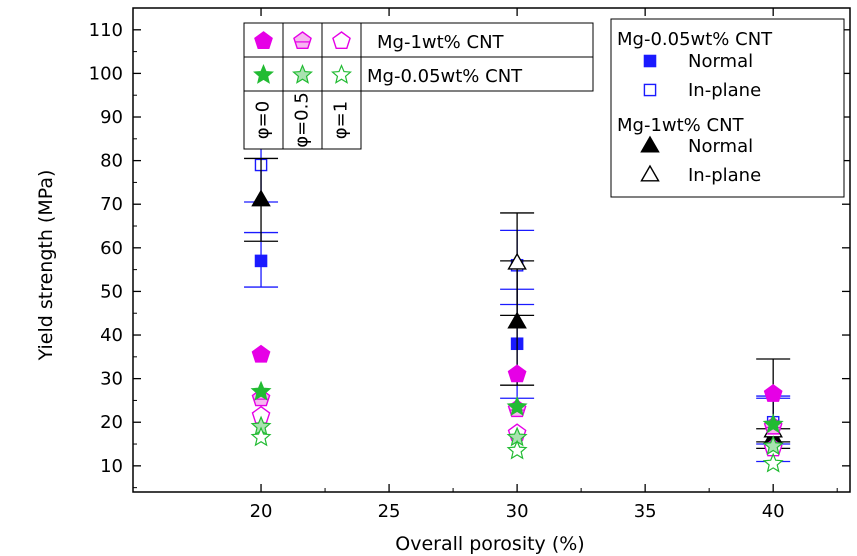 Image resolution: width=857 pixels, height=556 pixels. What do you see at coordinates (106, 73) in the screenshot?
I see `y-tick-label: 100` at bounding box center [106, 73].